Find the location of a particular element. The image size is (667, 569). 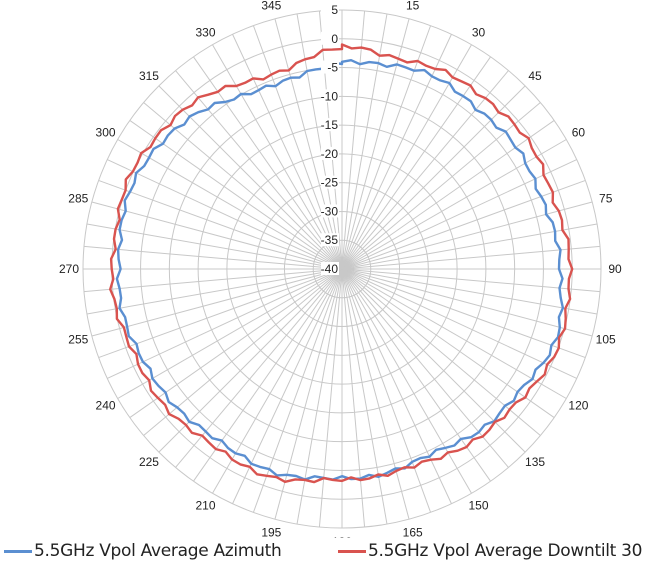

angle-tick-label: 195 is located at coordinates (271, 532).